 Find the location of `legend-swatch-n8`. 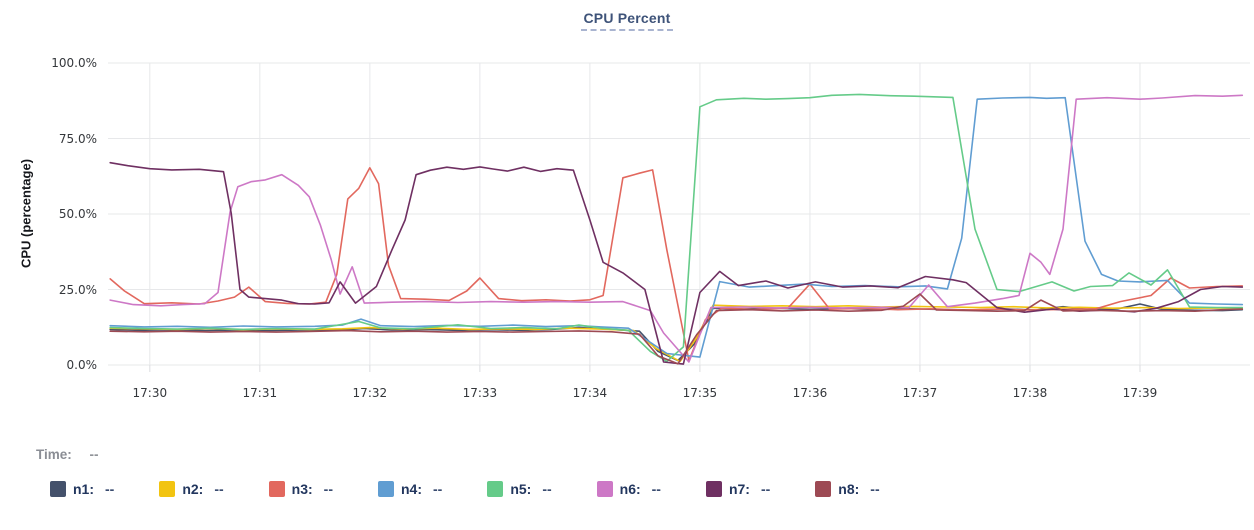

legend-swatch-n8 is located at coordinates (823, 489).